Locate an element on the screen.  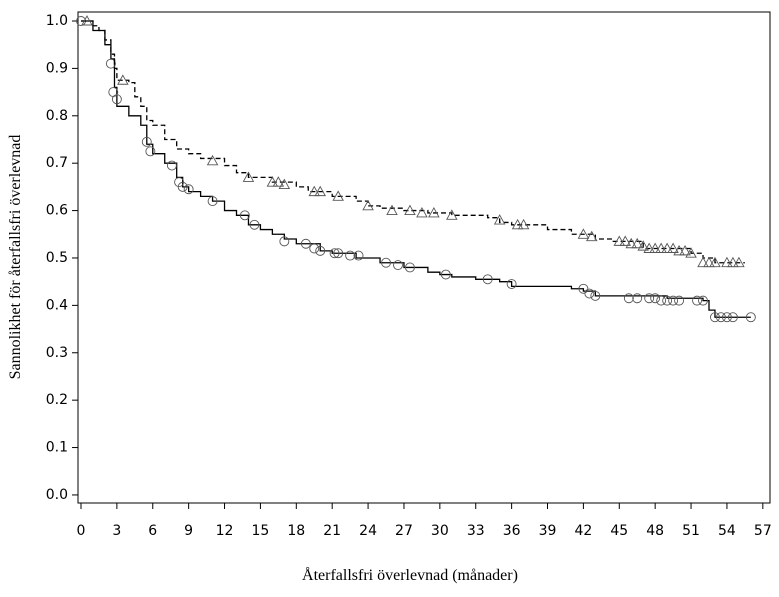
x-tick-label: 21 is located at coordinates (332, 531).